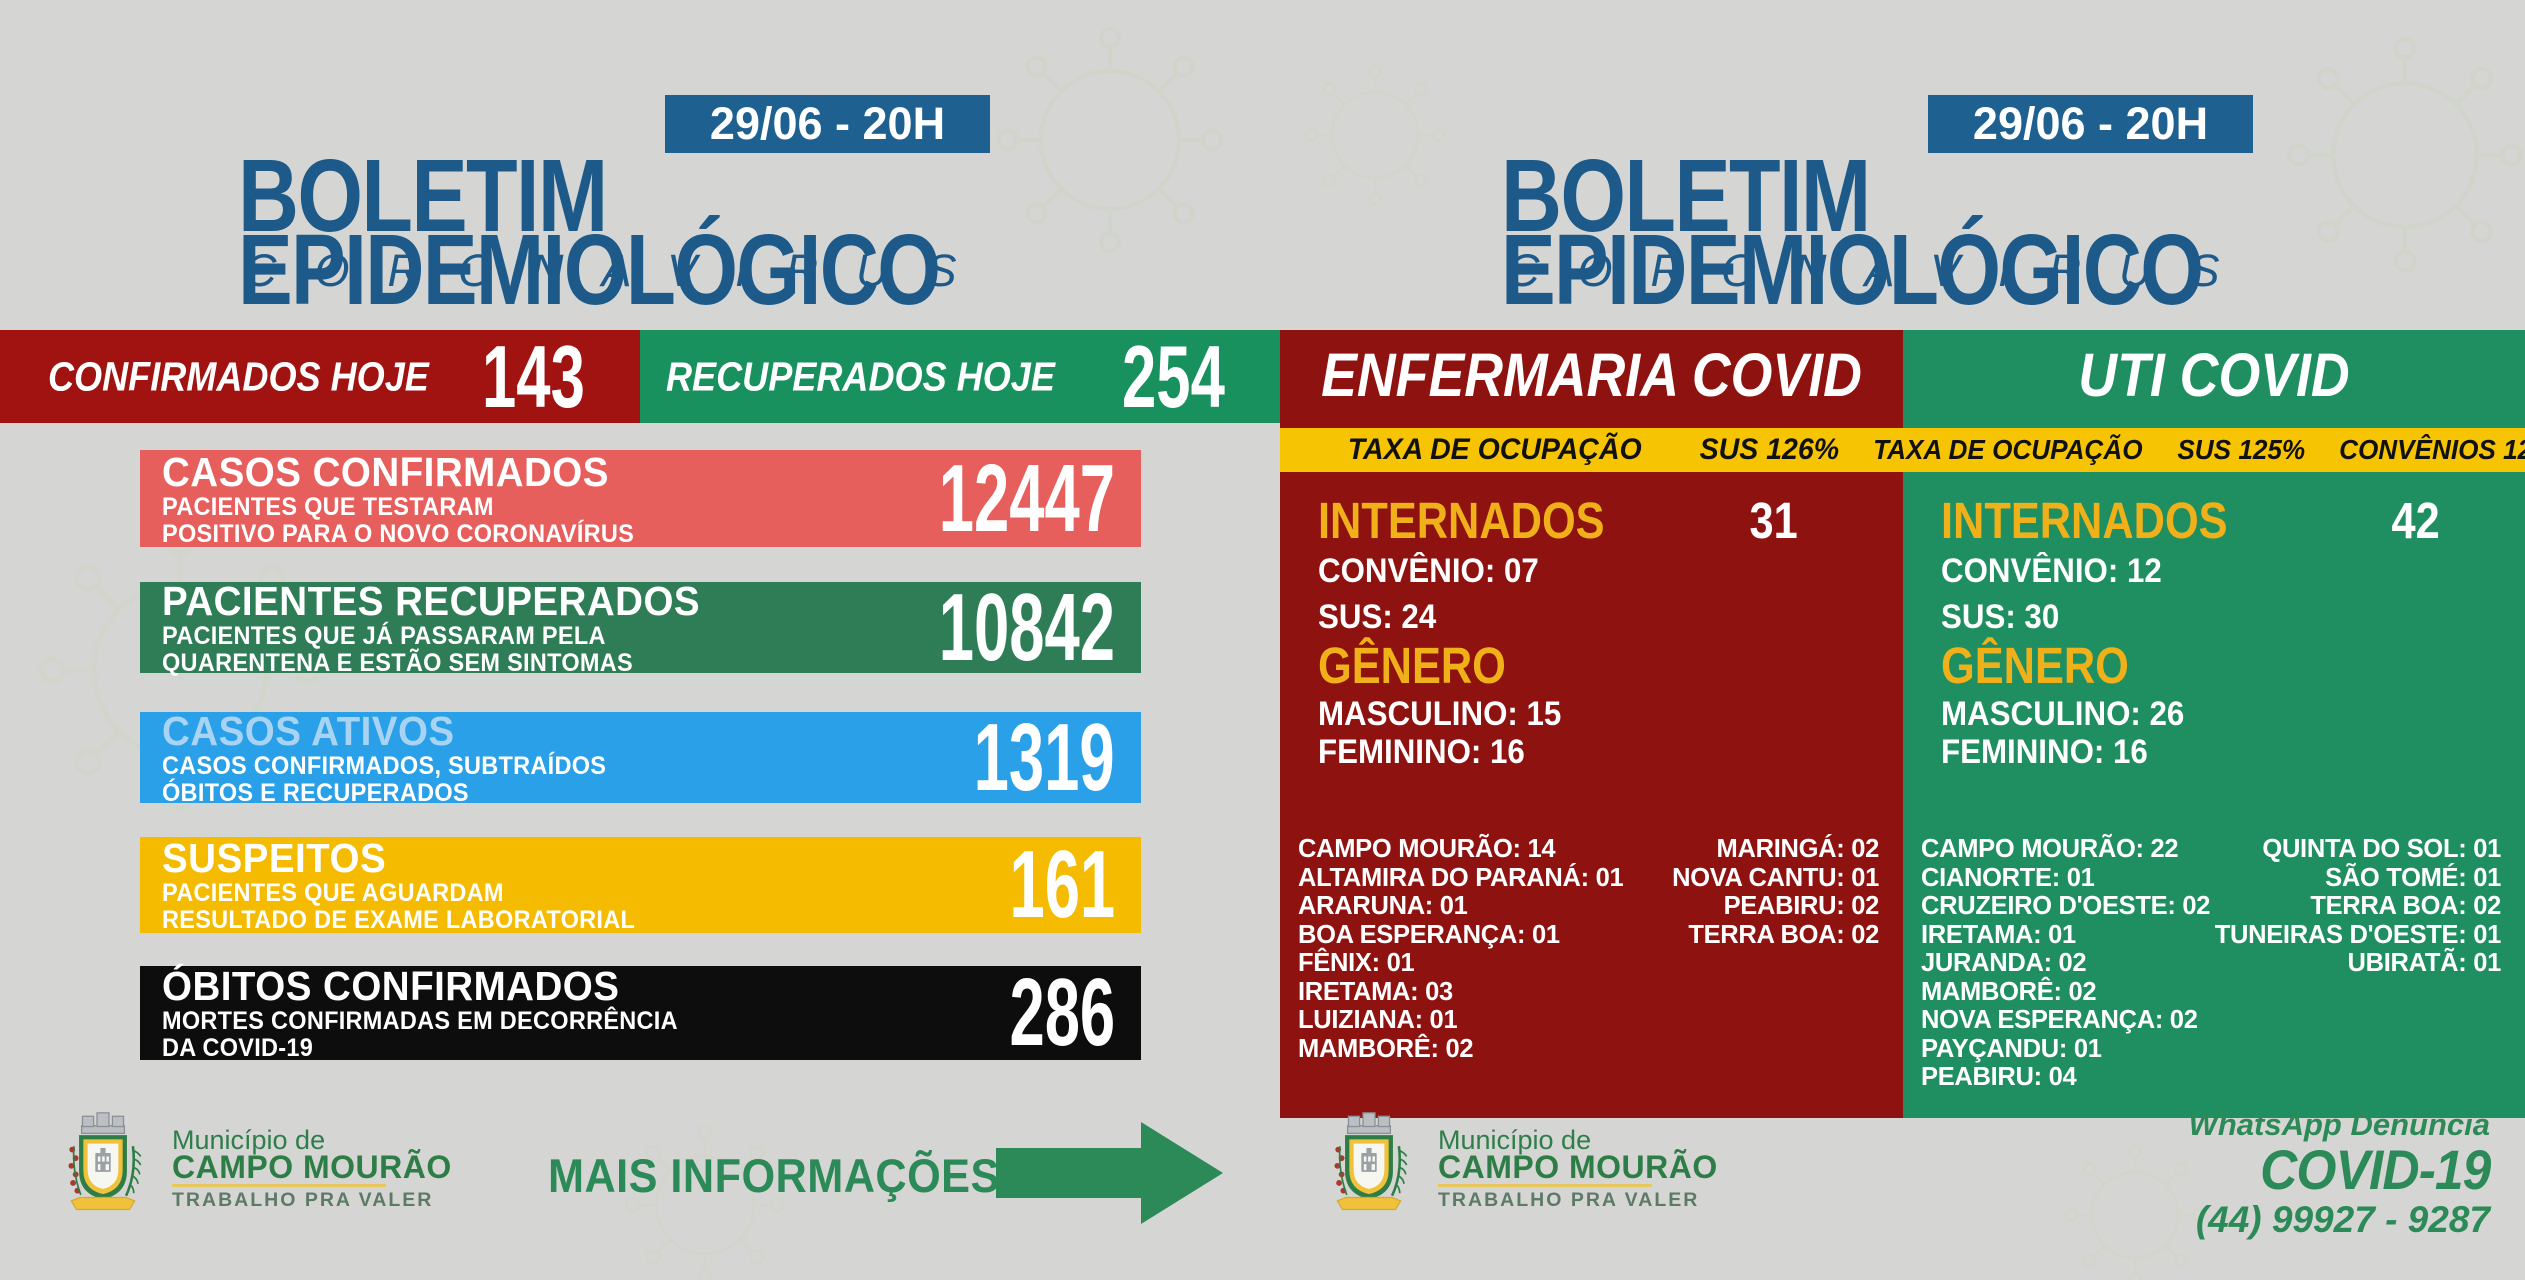  I want to click on stat-title: CASOS ATIVOS, so click(308, 730).